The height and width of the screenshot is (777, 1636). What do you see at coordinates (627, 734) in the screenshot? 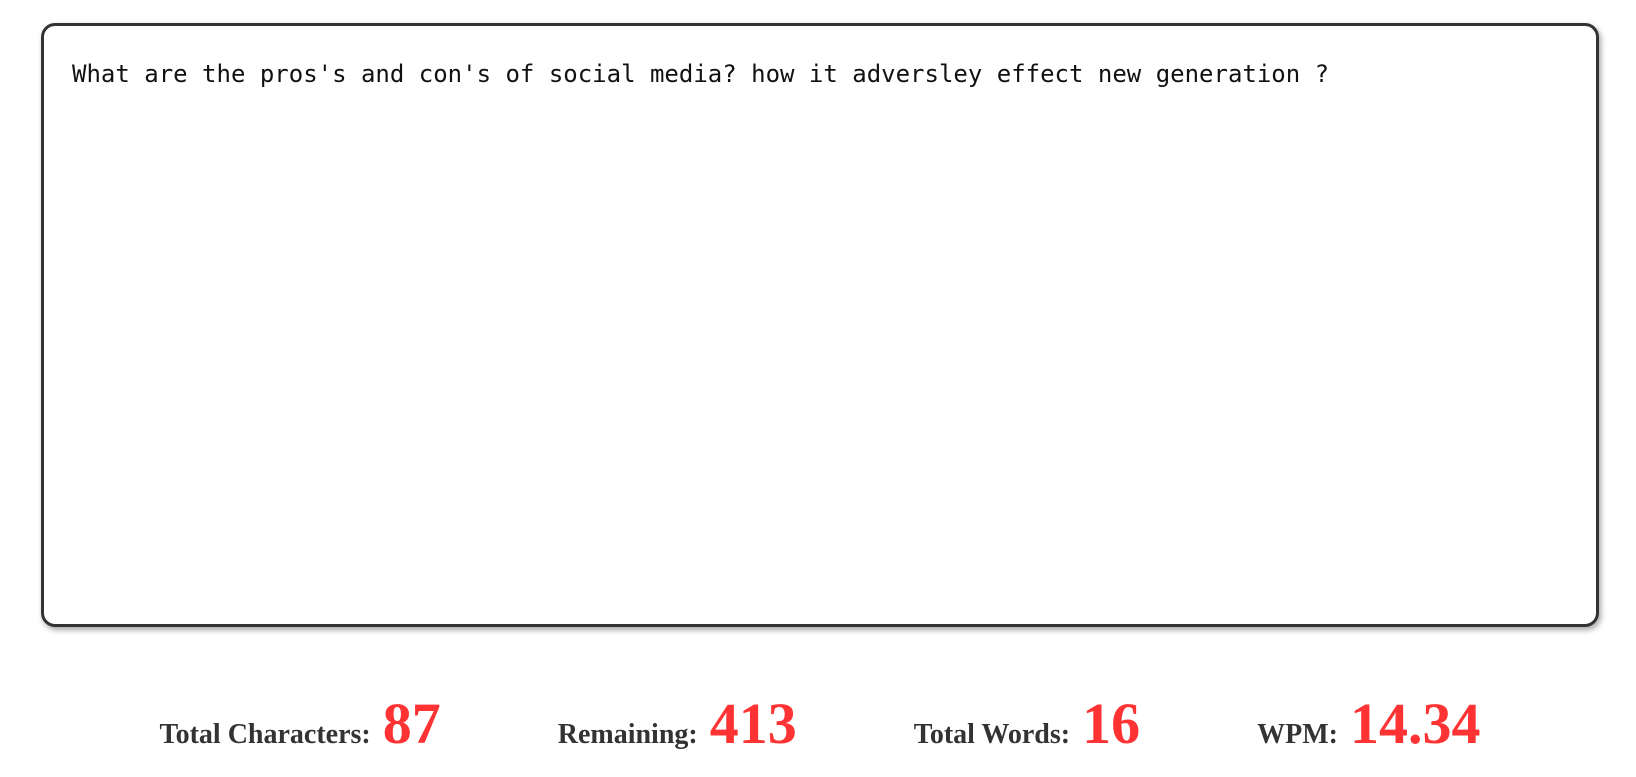
I see `stat-remaining-label: Remaining:` at bounding box center [627, 734].